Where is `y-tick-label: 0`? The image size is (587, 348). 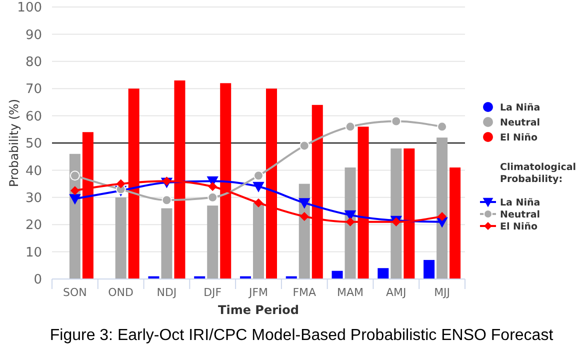
y-tick-label: 0 is located at coordinates (38, 280).